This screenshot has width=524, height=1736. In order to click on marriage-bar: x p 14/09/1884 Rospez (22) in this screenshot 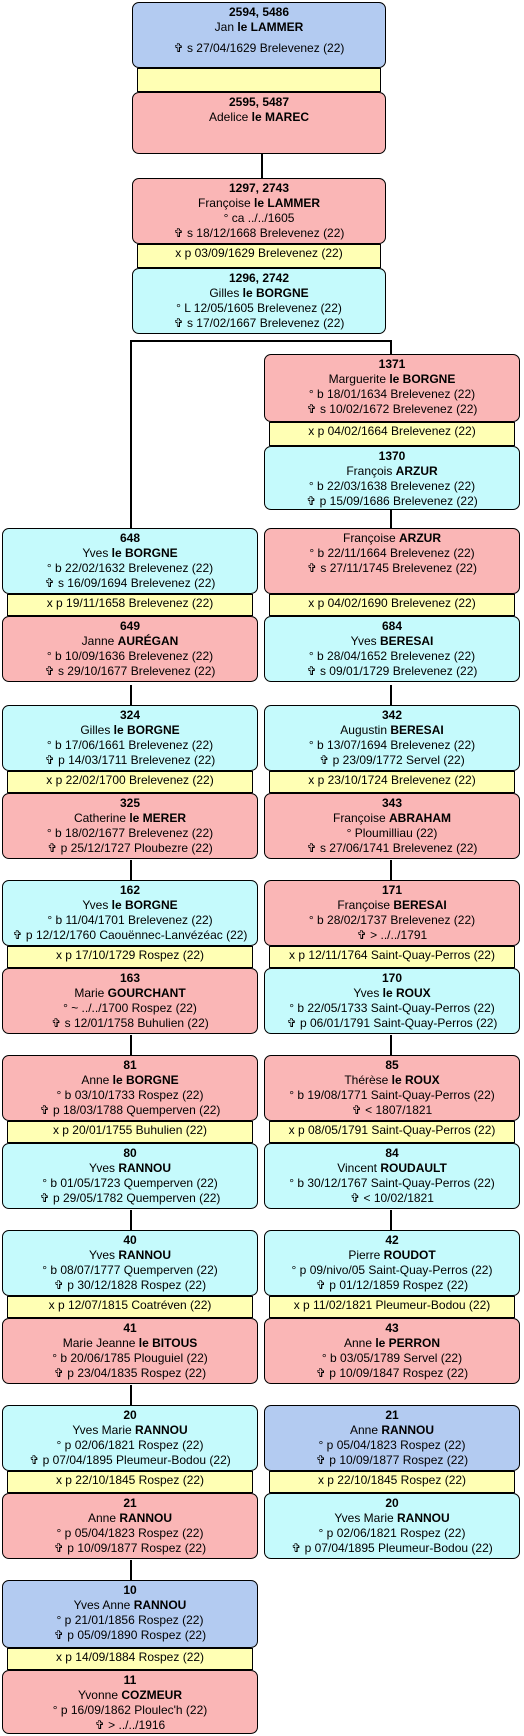, I will do `click(130, 1659)`.